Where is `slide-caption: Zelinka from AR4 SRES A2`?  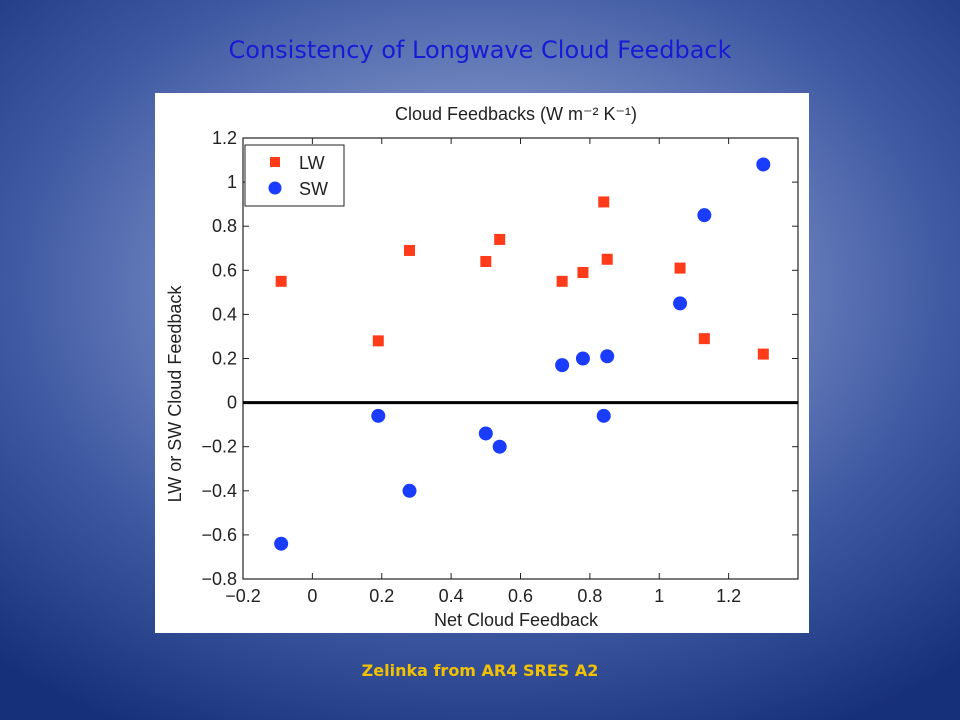 slide-caption: Zelinka from AR4 SRES A2 is located at coordinates (480, 670).